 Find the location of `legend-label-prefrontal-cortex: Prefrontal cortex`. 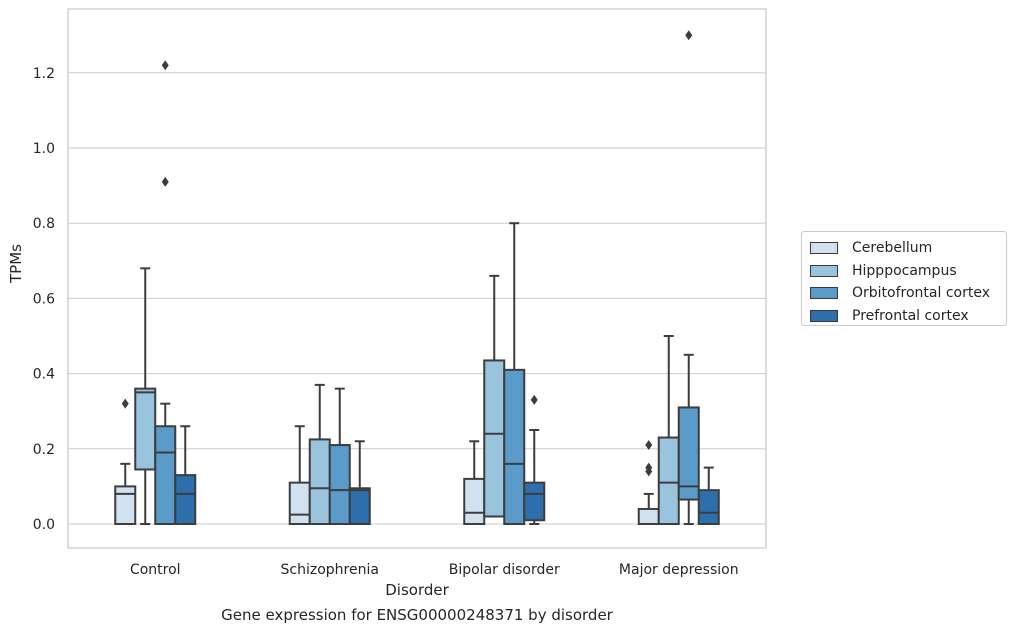

legend-label-prefrontal-cortex: Prefrontal cortex is located at coordinates (910, 315).